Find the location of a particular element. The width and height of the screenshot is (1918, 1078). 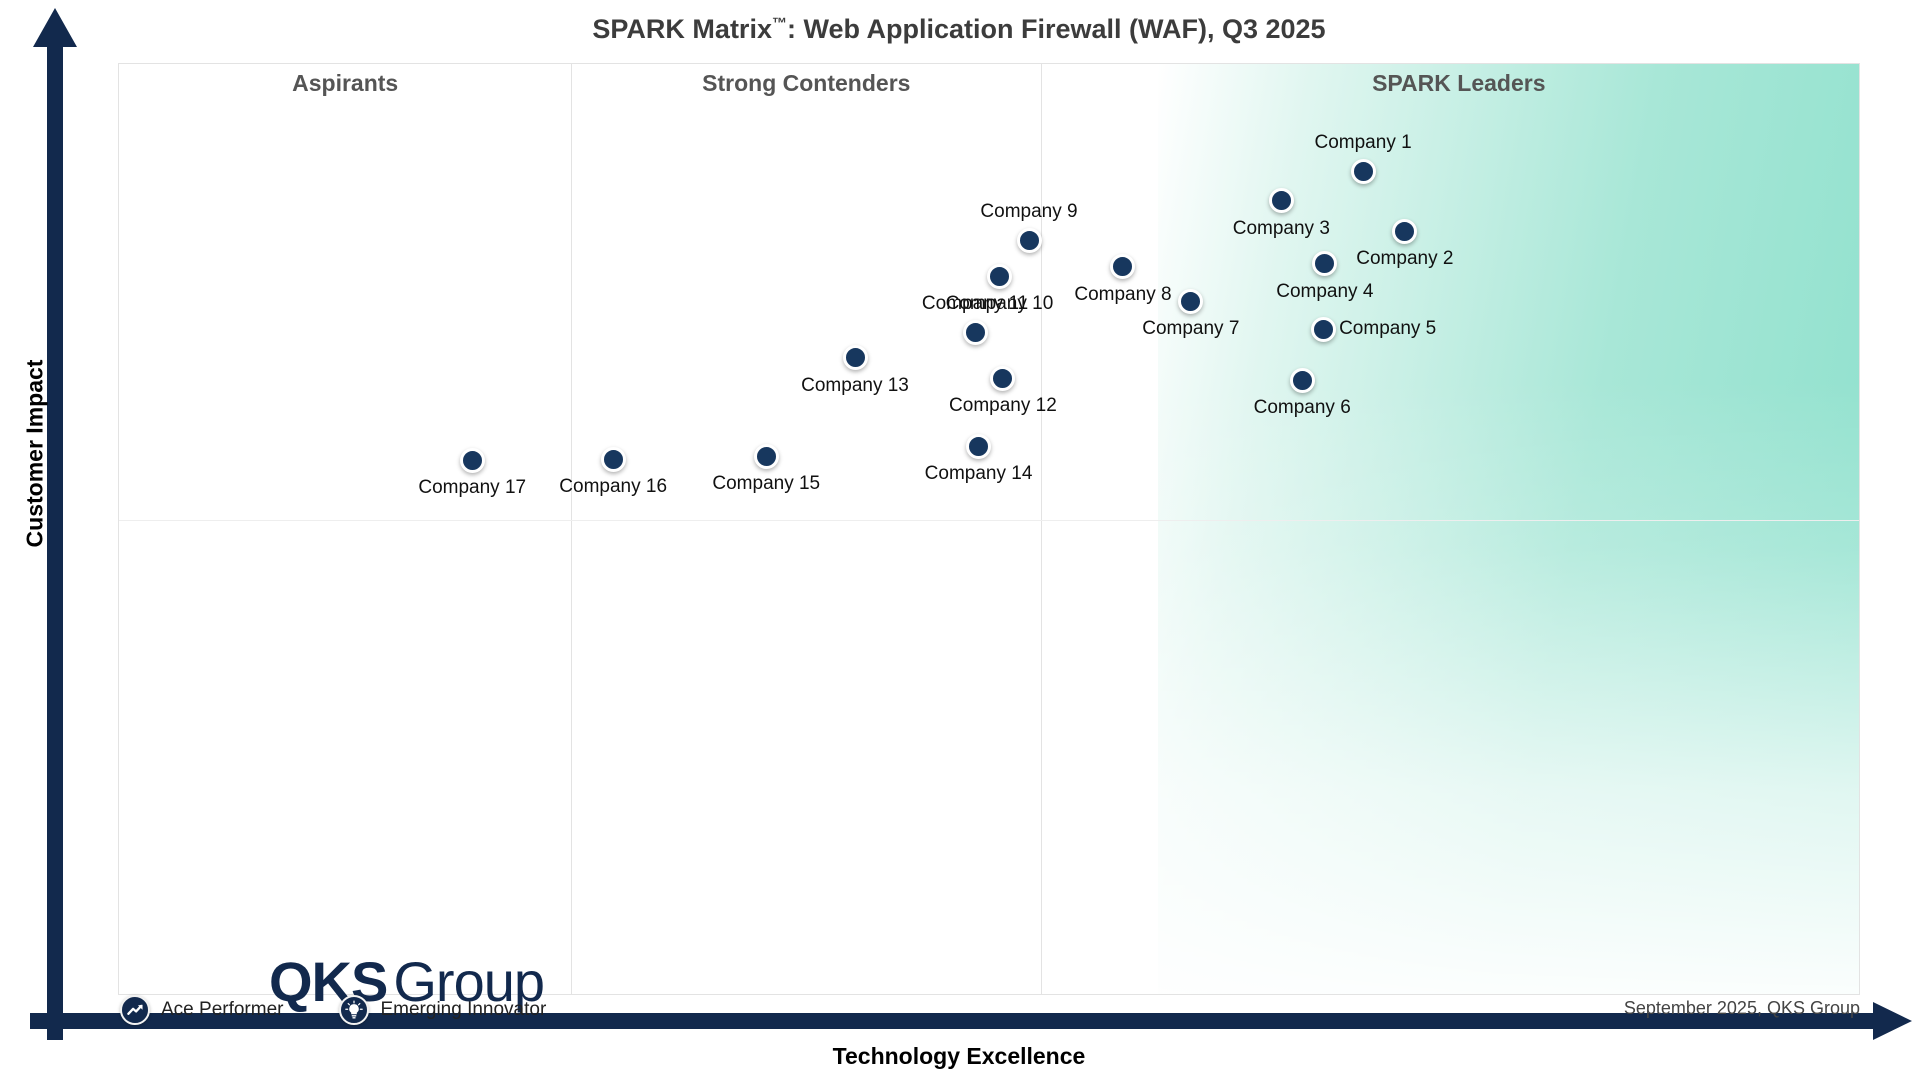

data-point-label-company-12: Company 12 is located at coordinates (1003, 406).